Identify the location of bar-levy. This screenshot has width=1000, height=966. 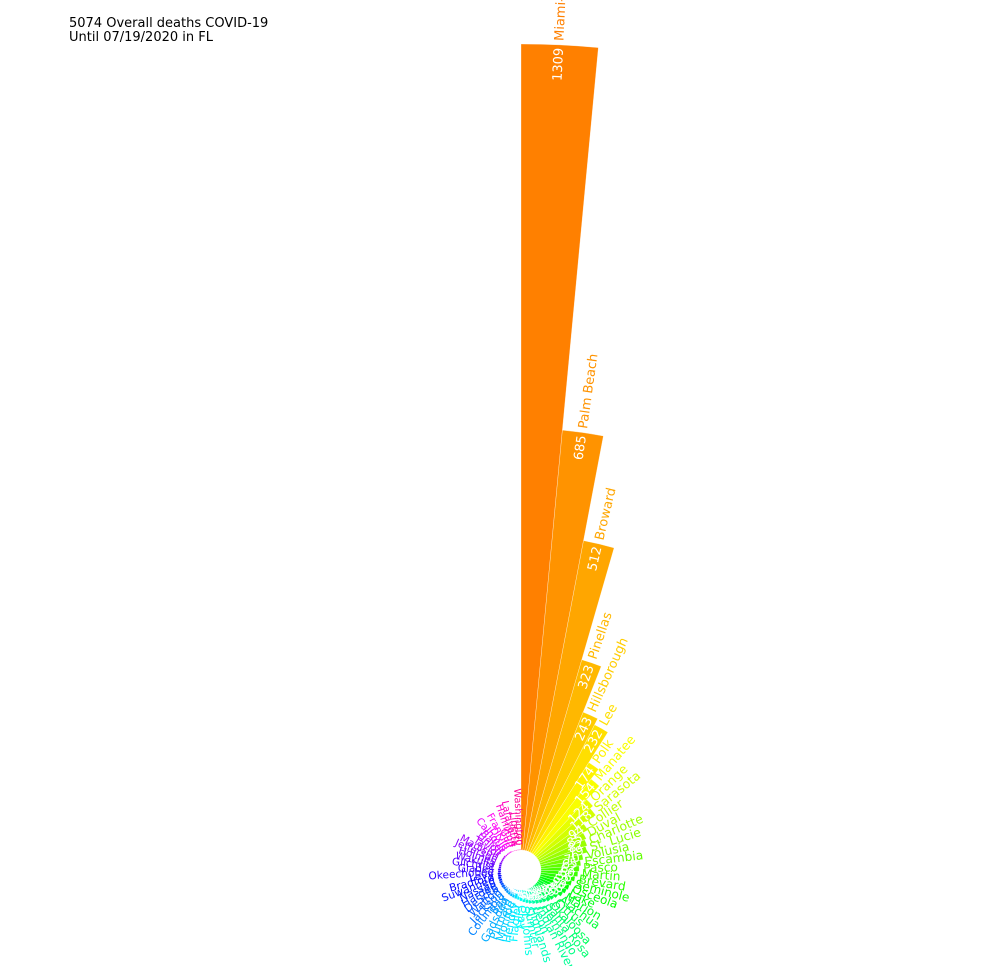
(499, 874).